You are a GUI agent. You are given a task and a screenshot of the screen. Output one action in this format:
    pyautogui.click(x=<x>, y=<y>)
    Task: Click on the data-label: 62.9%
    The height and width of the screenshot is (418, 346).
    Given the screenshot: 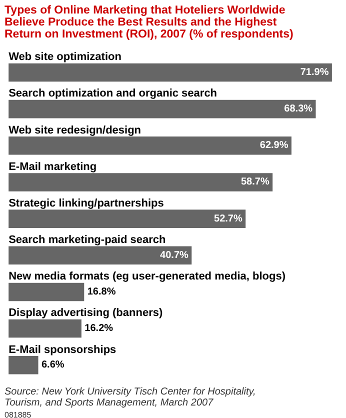 What is the action you would take?
    pyautogui.click(x=274, y=146)
    